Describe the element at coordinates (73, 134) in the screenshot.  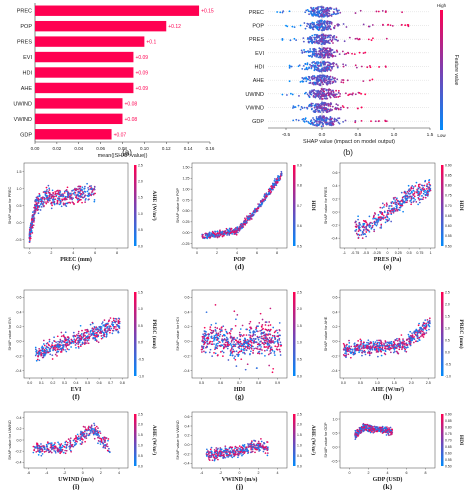
I see `bar-gdp` at that location.